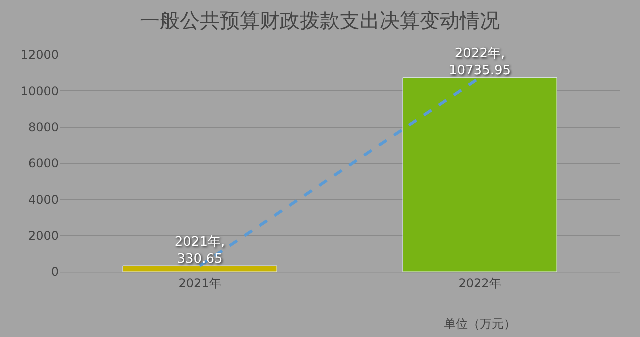  What do you see at coordinates (39, 91) in the screenshot?
I see `y-tick-label: 10000` at bounding box center [39, 91].